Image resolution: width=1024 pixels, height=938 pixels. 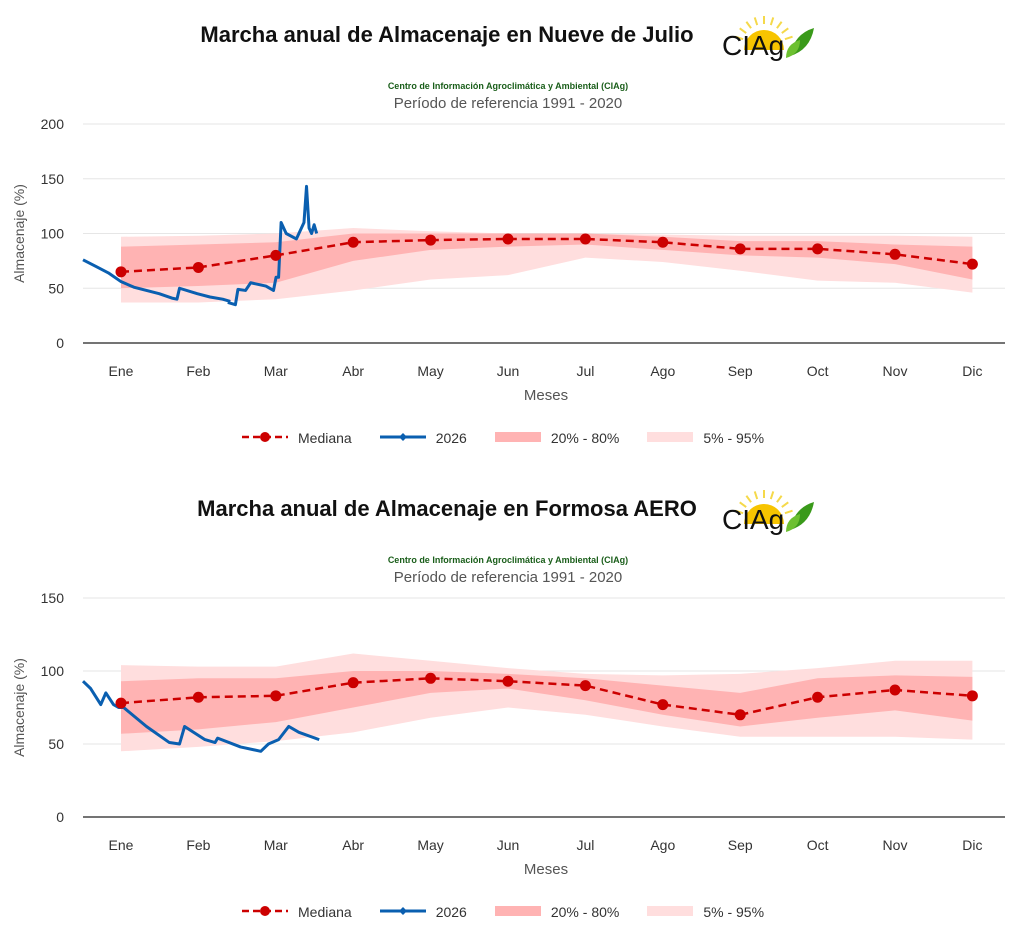 What do you see at coordinates (53, 124) in the screenshot?
I see `y-tick-label: 200` at bounding box center [53, 124].